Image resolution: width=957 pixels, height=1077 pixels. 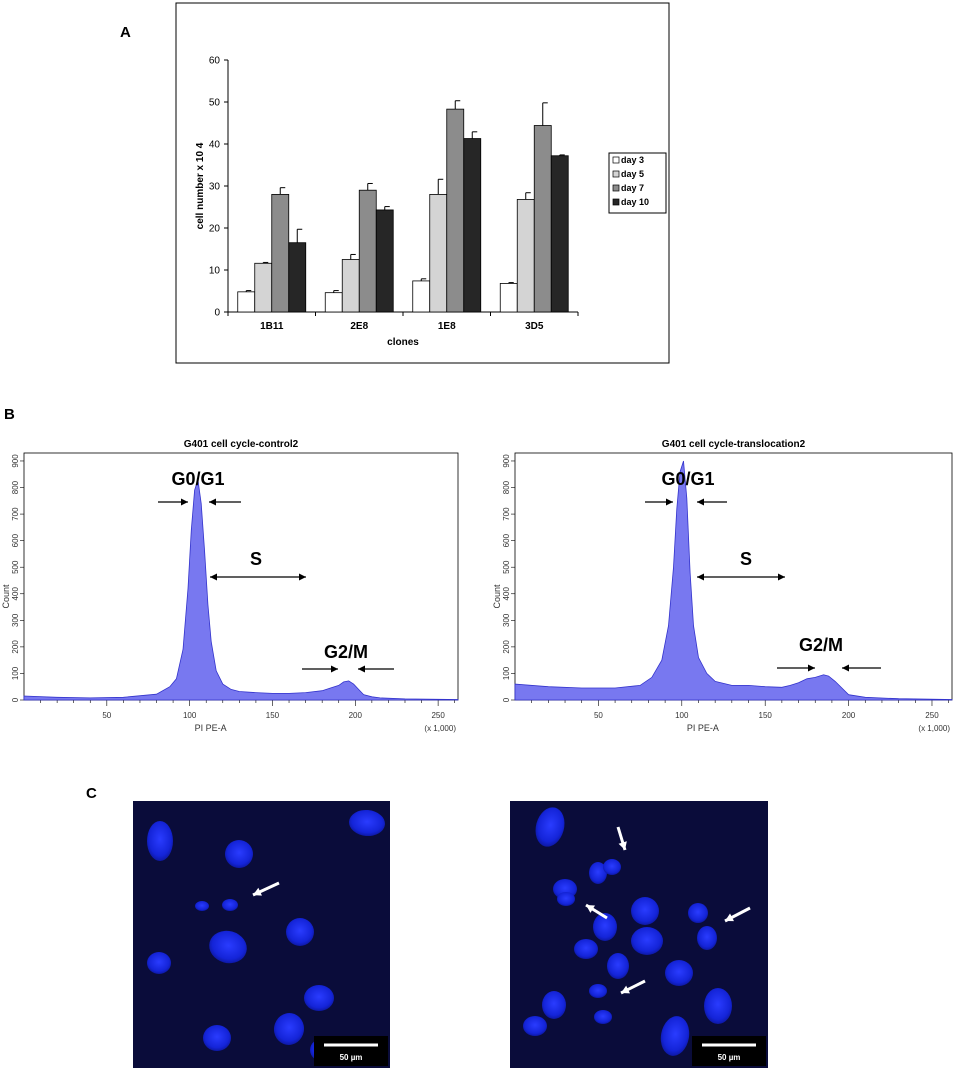 What do you see at coordinates (9, 414) in the screenshot?
I see `panel-label-b: B` at bounding box center [9, 414].